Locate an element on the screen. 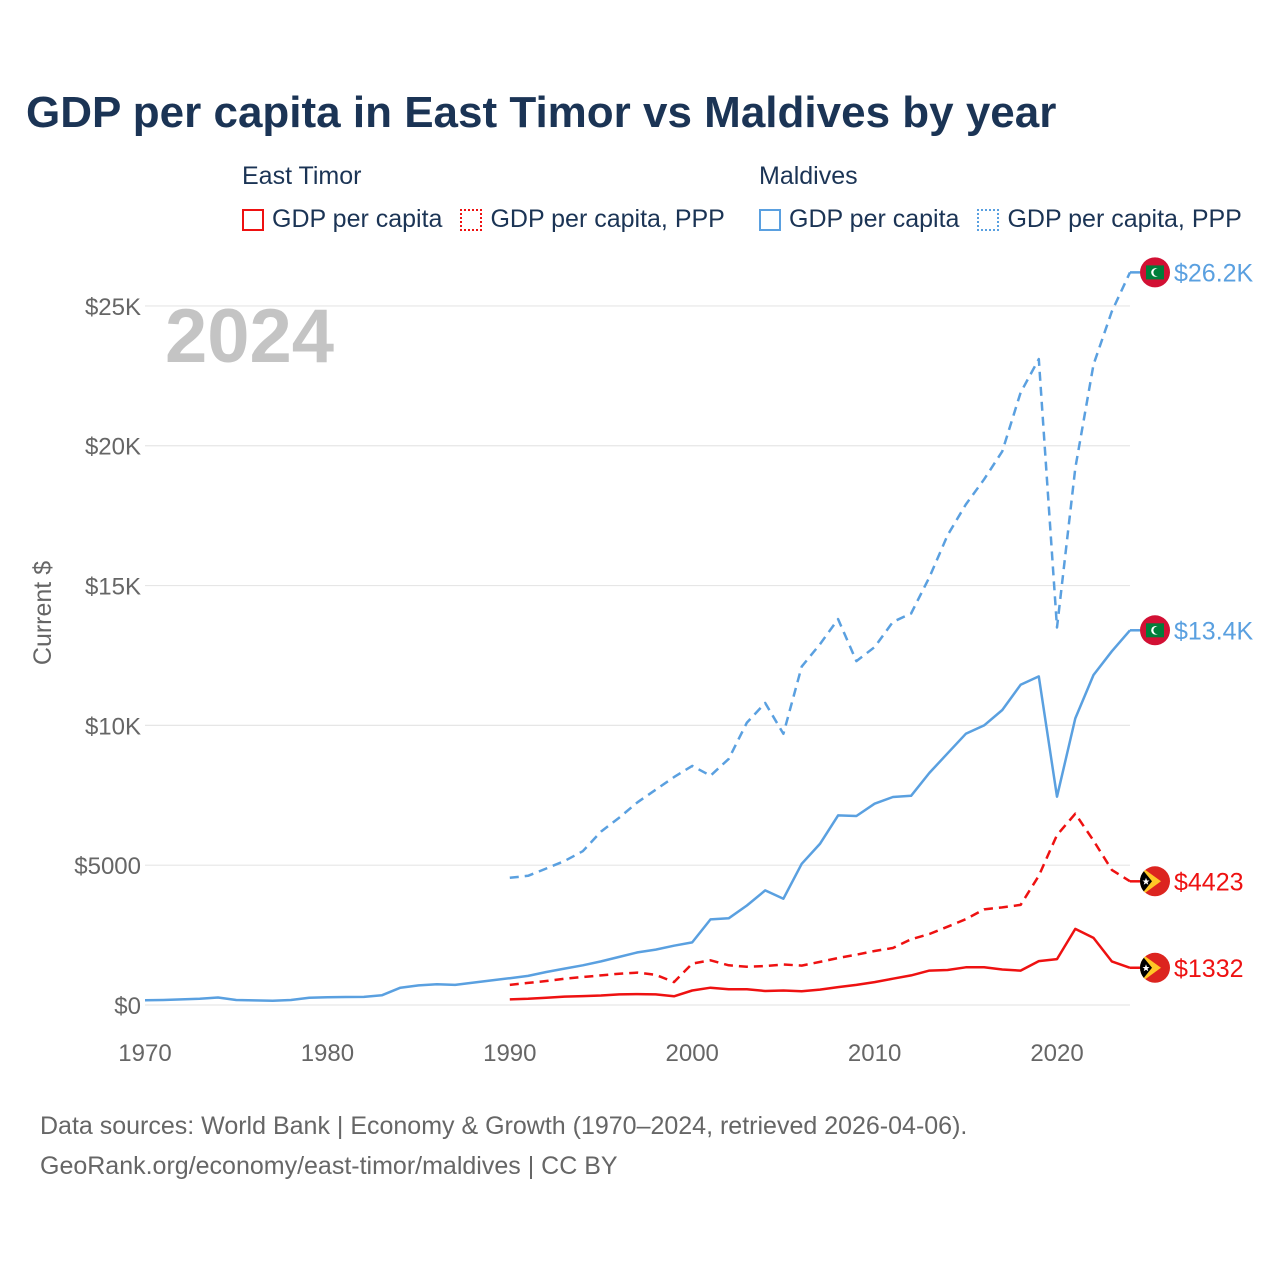 This screenshot has width=1280, height=1280. legend-item-east-timor-gdp: GDP per capita is located at coordinates (342, 219).